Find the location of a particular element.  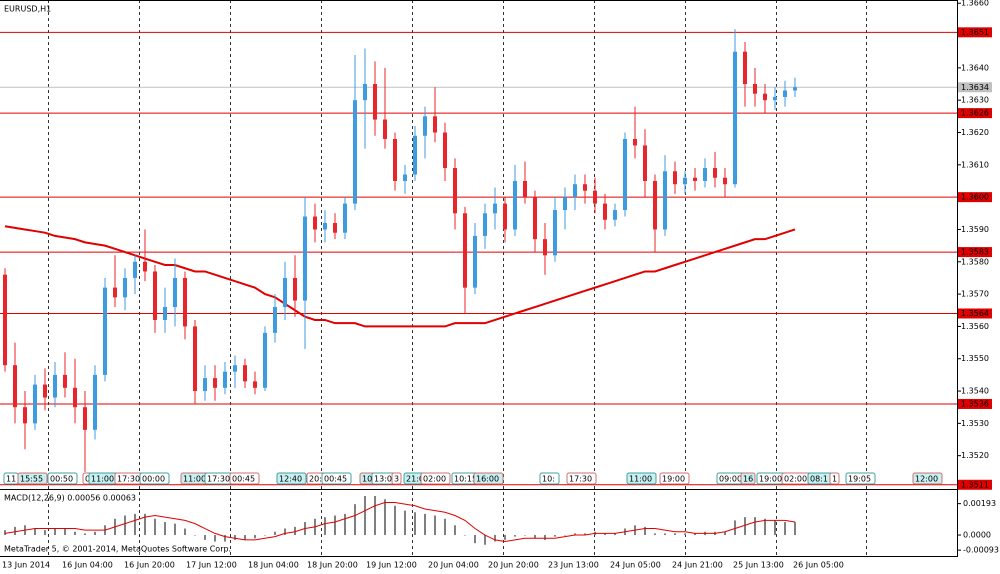

event-label: 16:00 is located at coordinates (487, 479).